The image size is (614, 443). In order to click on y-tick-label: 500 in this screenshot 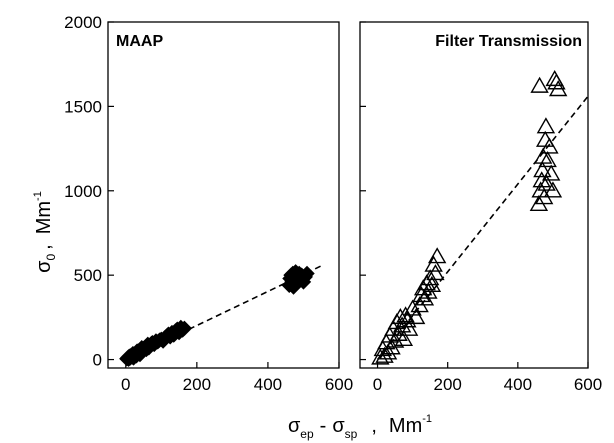, I will do `click(88, 275)`.